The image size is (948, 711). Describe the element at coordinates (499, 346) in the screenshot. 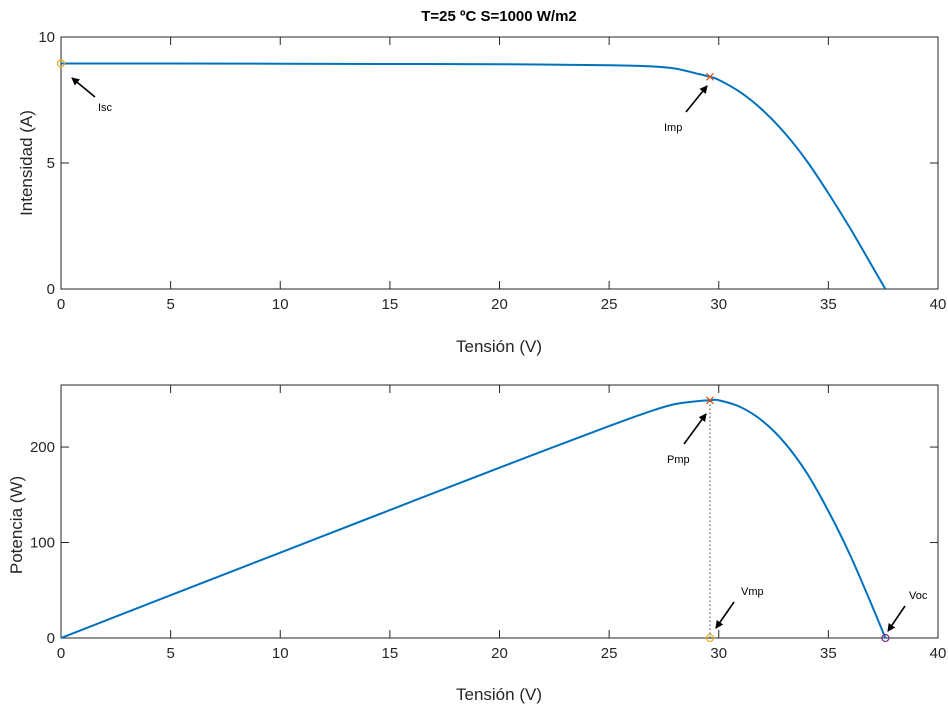

I see `x-axis-label-top: Tensión (V)` at that location.